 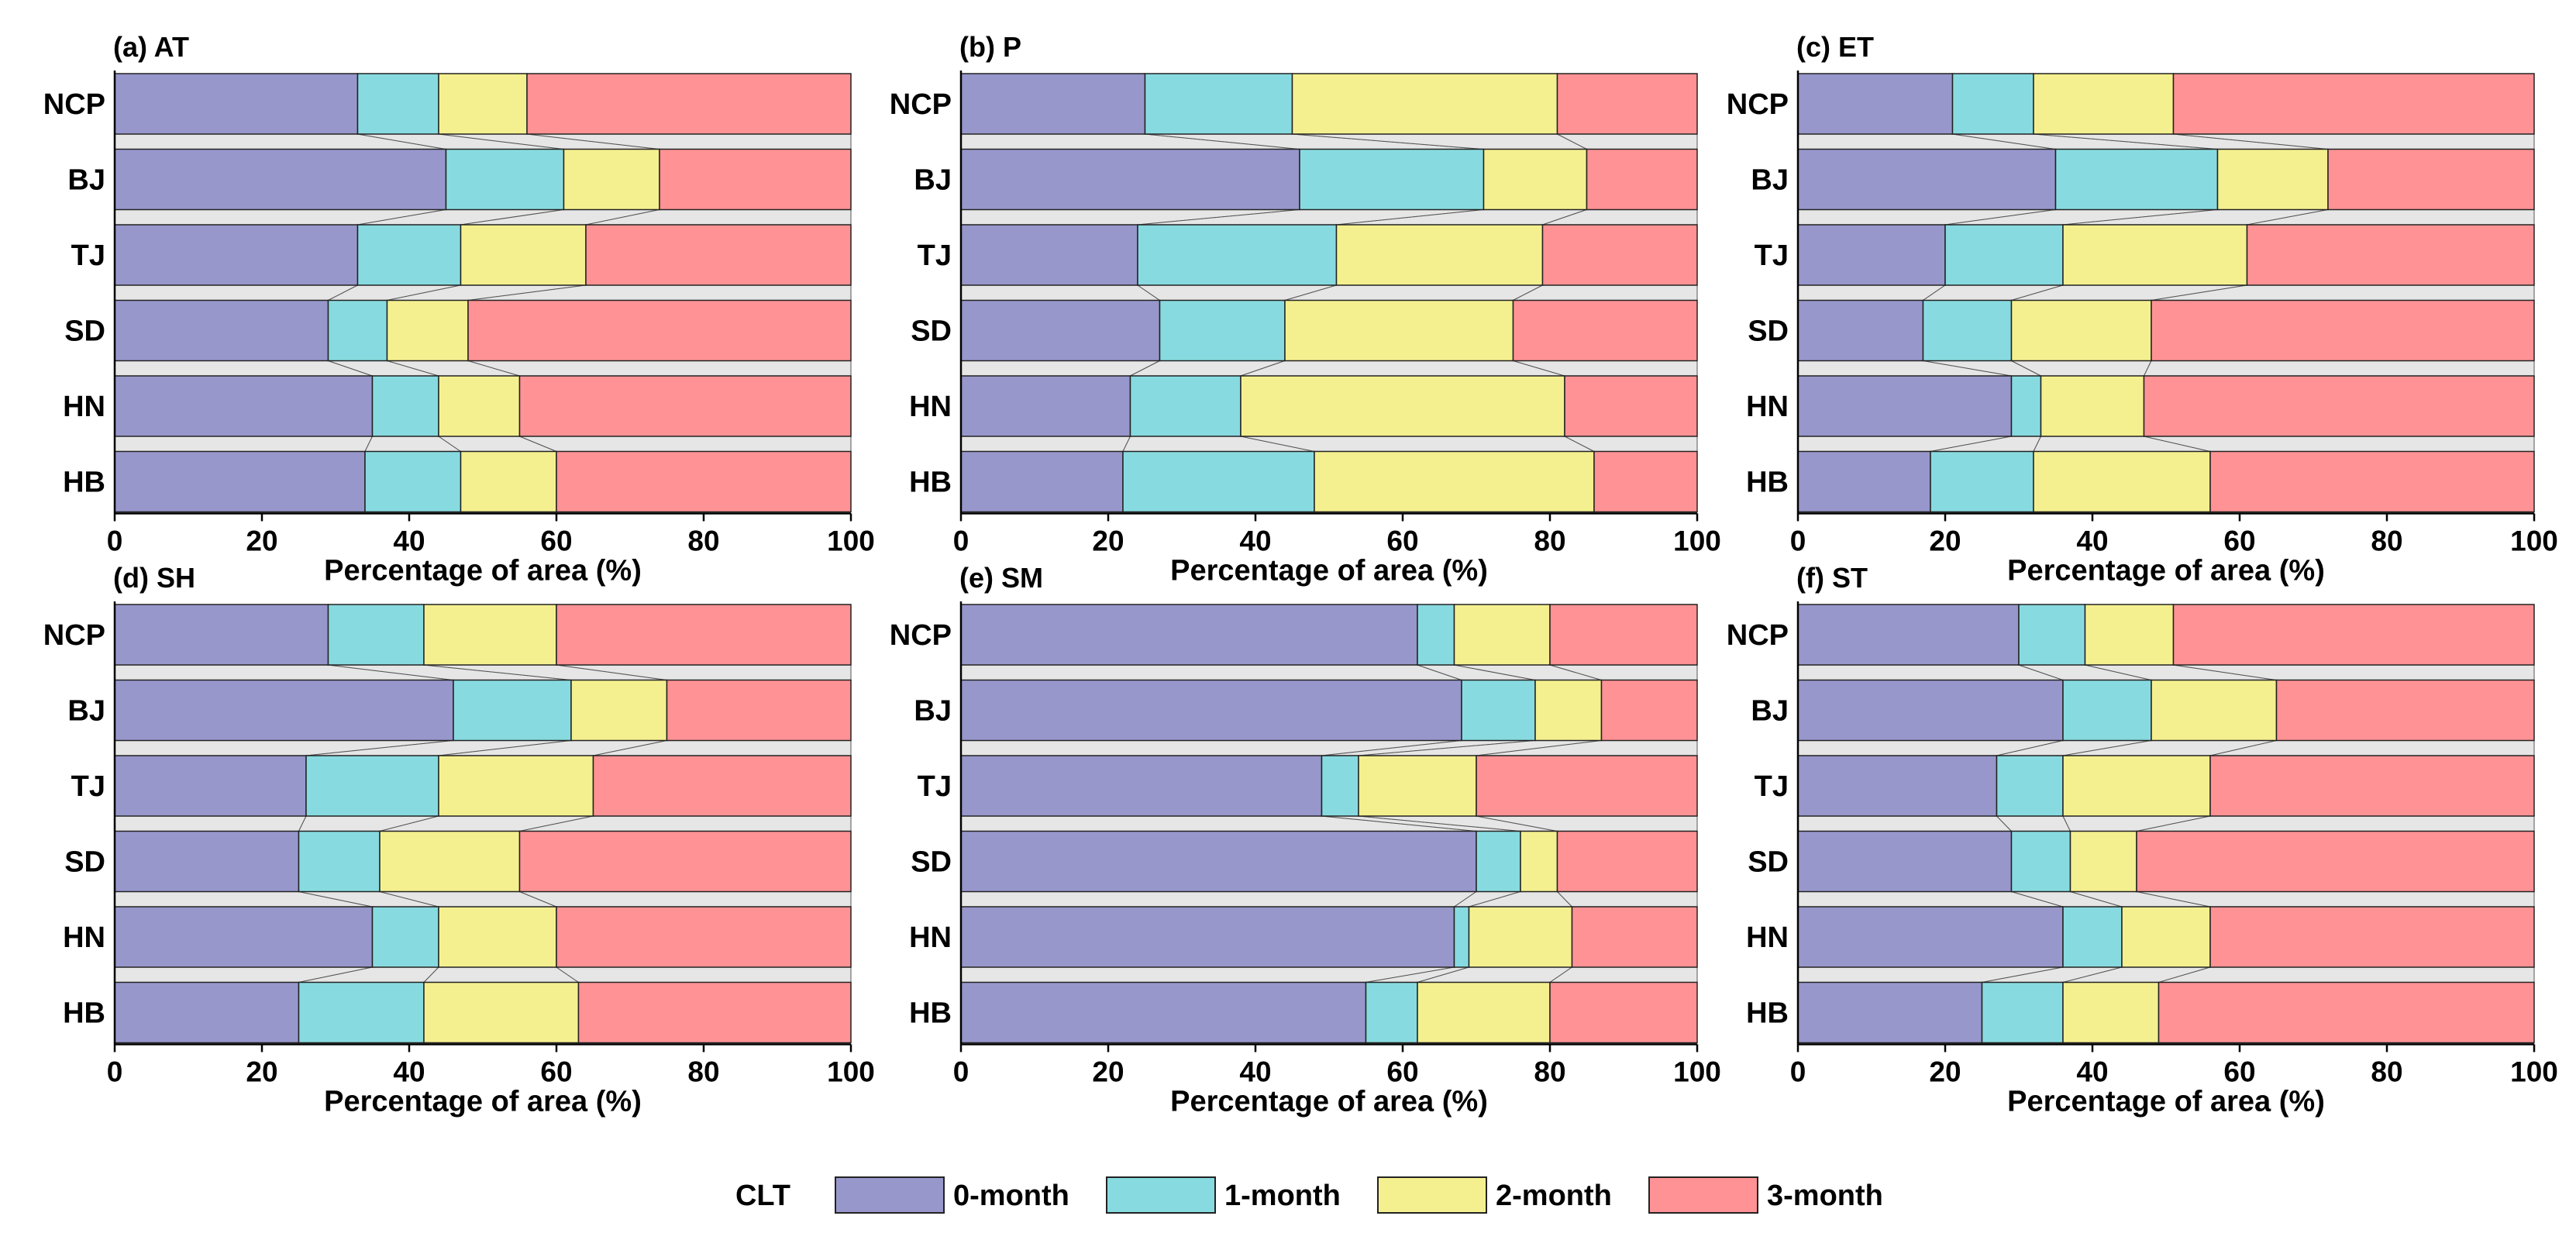 What do you see at coordinates (1930, 710) in the screenshot?
I see `bar-bj-0-month` at bounding box center [1930, 710].